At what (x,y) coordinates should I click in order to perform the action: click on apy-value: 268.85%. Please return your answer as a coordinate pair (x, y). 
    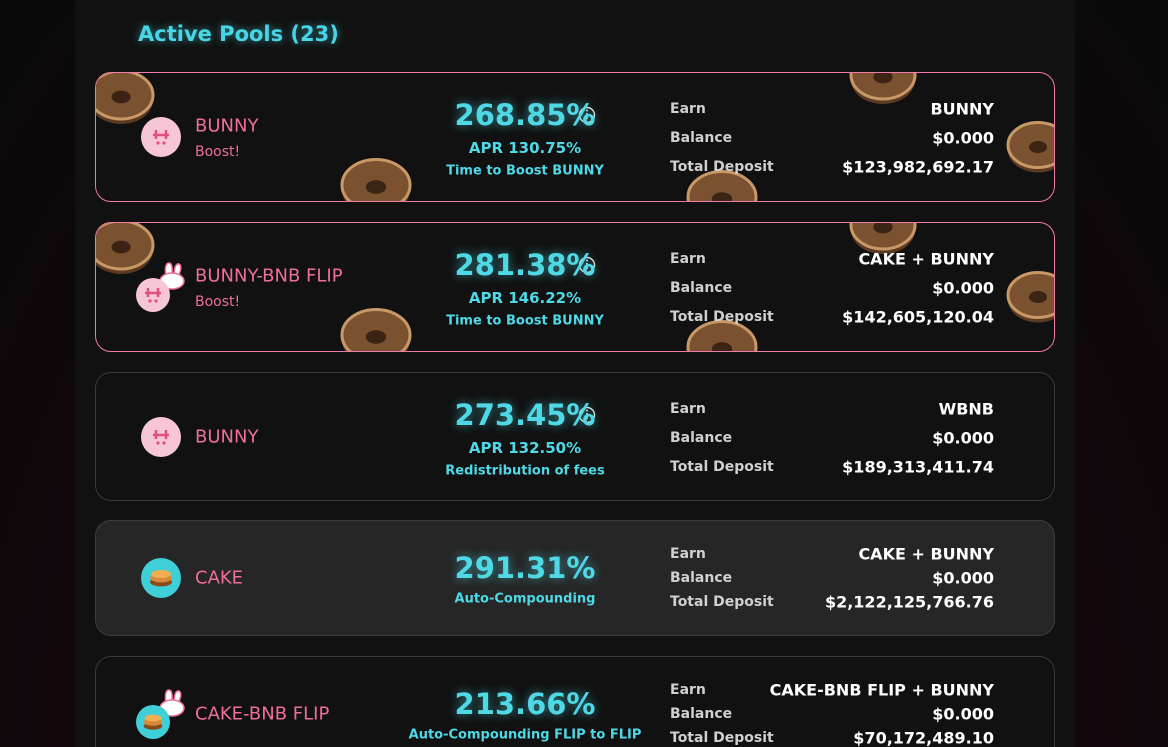
    Looking at the image, I should click on (525, 115).